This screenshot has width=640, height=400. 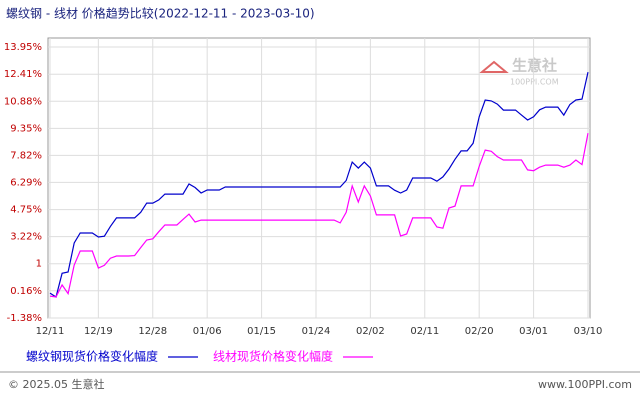 What do you see at coordinates (273, 356) in the screenshot?
I see `legend-label: 线材现货价格变化幅度` at bounding box center [273, 356].